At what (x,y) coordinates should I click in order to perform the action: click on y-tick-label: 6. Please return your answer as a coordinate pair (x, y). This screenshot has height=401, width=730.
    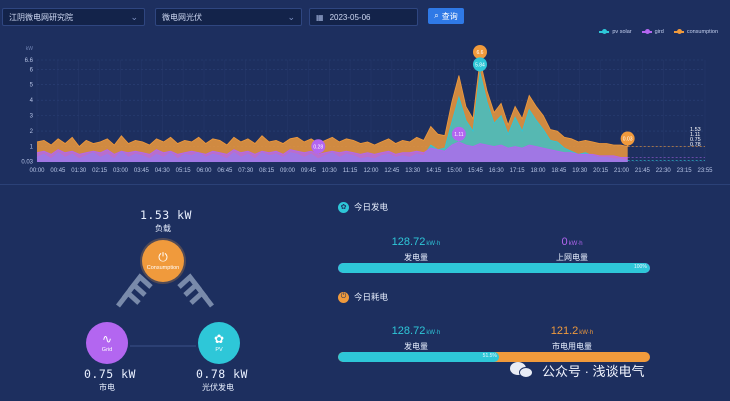
    Looking at the image, I should click on (32, 70).